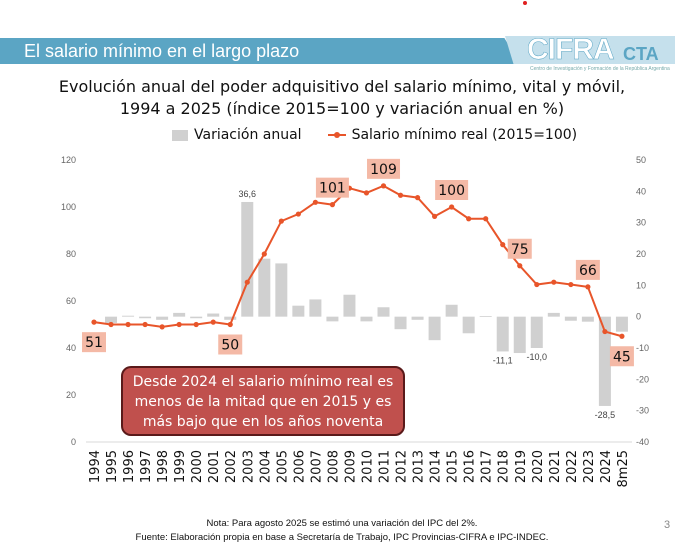 The height and width of the screenshot is (546, 684). What do you see at coordinates (349, 305) in the screenshot?
I see `bar-variacion-2009` at bounding box center [349, 305].